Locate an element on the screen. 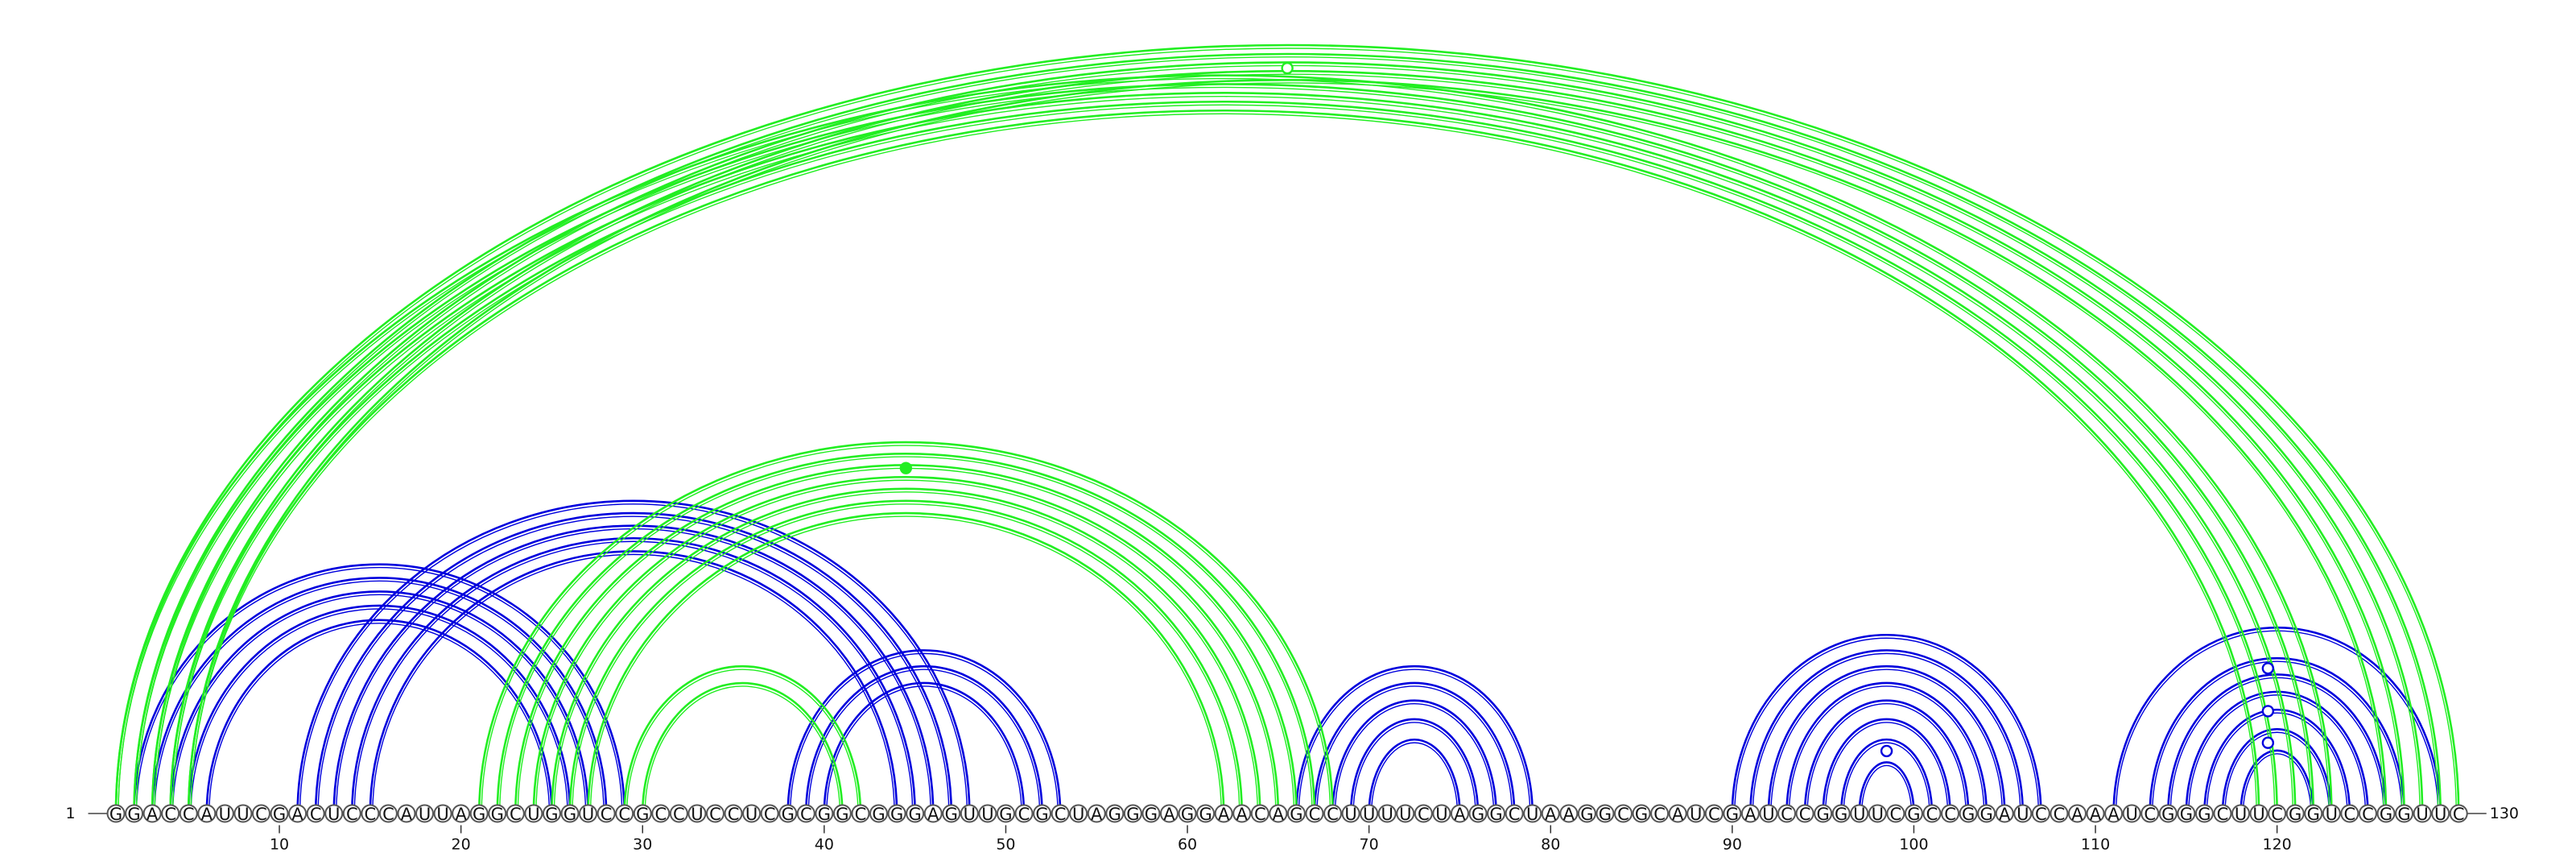  nucleotide-76: G is located at coordinates (1478, 814).